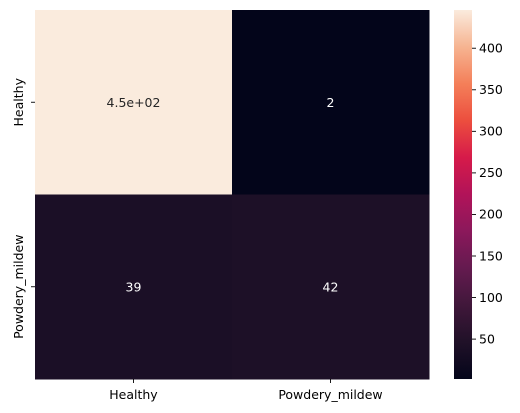 Image resolution: width=520 pixels, height=413 pixels. I want to click on y-tick-label: Powdery_mildew, so click(18, 287).